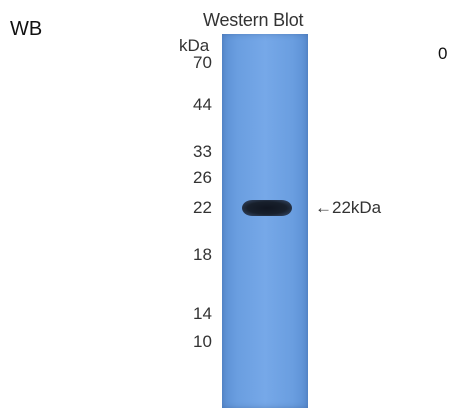  What do you see at coordinates (202, 254) in the screenshot?
I see `marker-18: 18` at bounding box center [202, 254].